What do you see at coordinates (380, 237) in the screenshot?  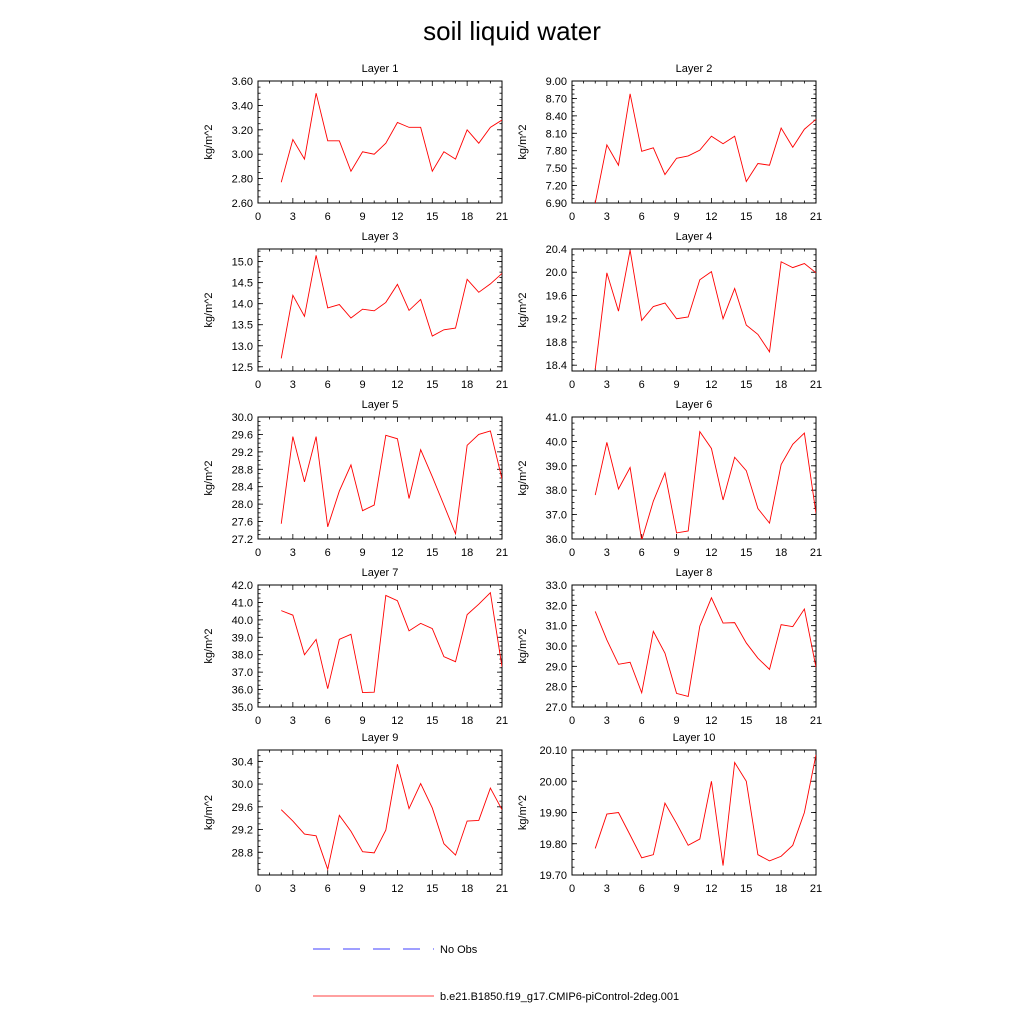 I see `panel-title: Layer 3` at bounding box center [380, 237].